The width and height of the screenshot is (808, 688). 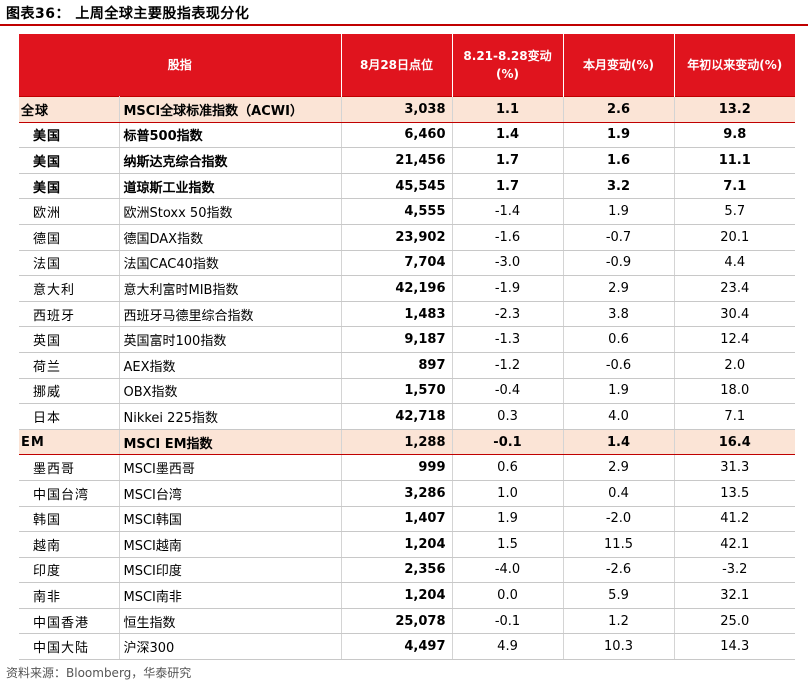 I want to click on ytd-change-cell: -3.2, so click(x=735, y=570).